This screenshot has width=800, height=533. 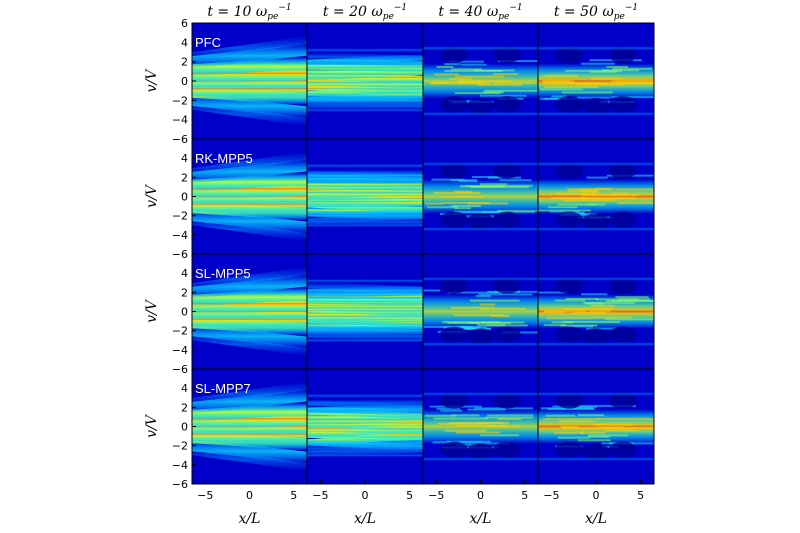 What do you see at coordinates (223, 388) in the screenshot?
I see `method-label: SL-MPP7` at bounding box center [223, 388].